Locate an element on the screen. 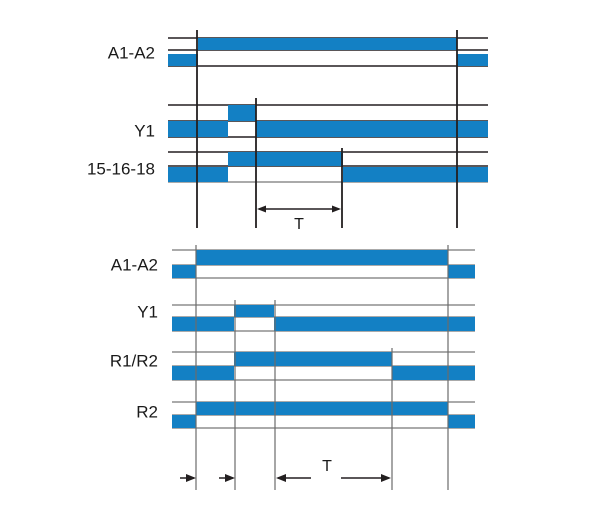 The height and width of the screenshot is (510, 600). signal-low-r2-lower-left is located at coordinates (184, 421).